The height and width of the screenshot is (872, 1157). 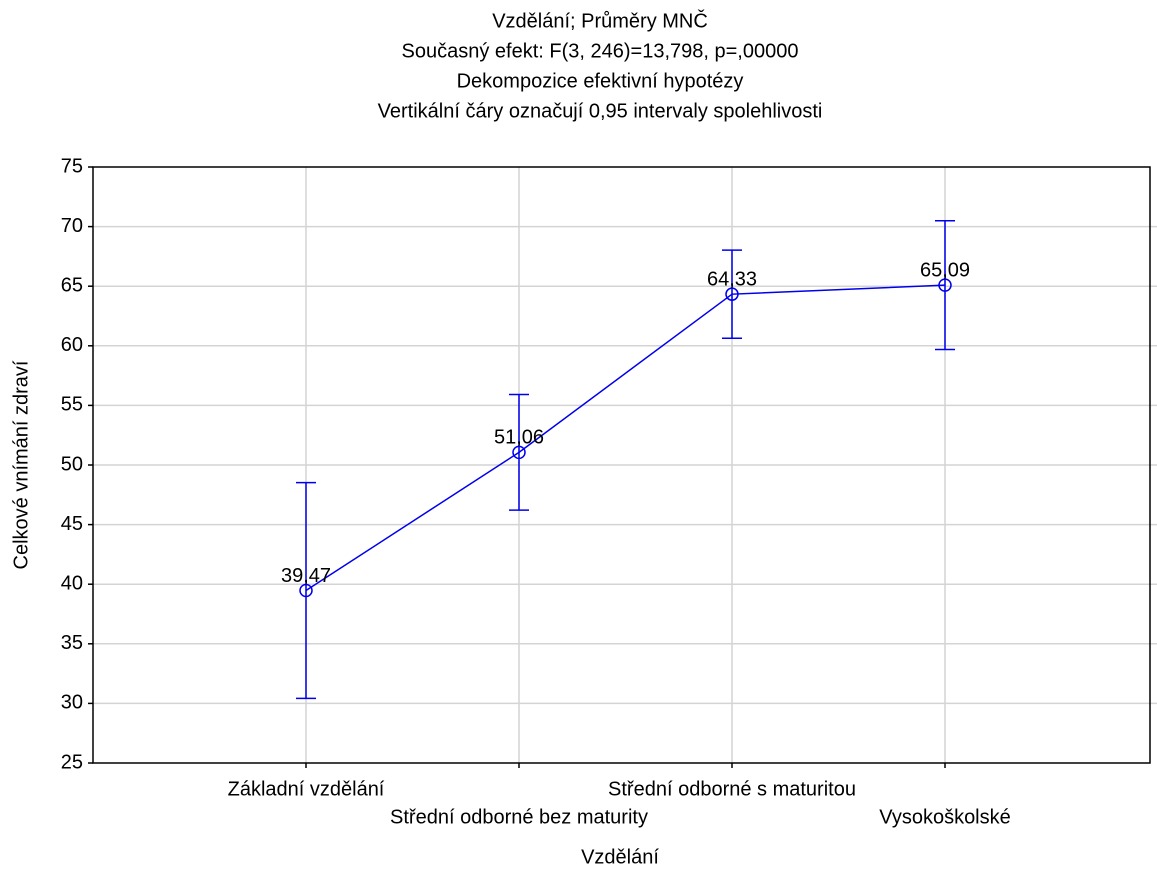 I want to click on y-tick-label: 70, so click(x=72, y=226).